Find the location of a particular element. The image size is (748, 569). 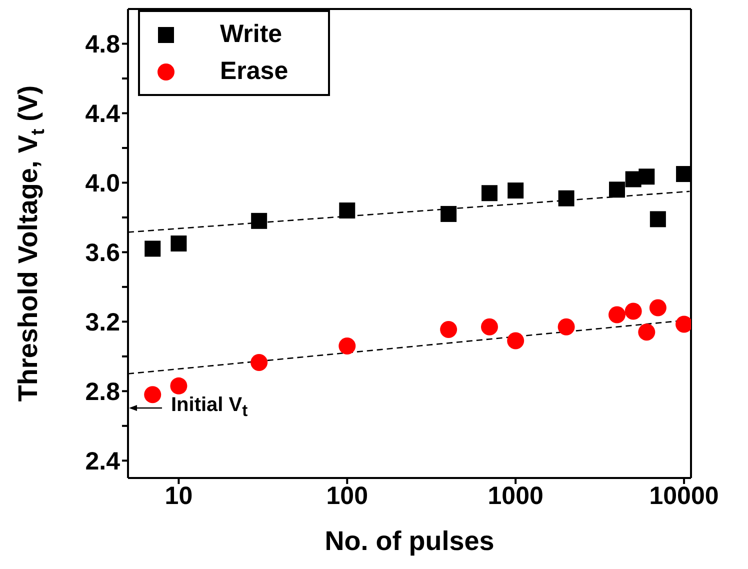

y-tick-label: 4.8 is located at coordinates (102, 44).